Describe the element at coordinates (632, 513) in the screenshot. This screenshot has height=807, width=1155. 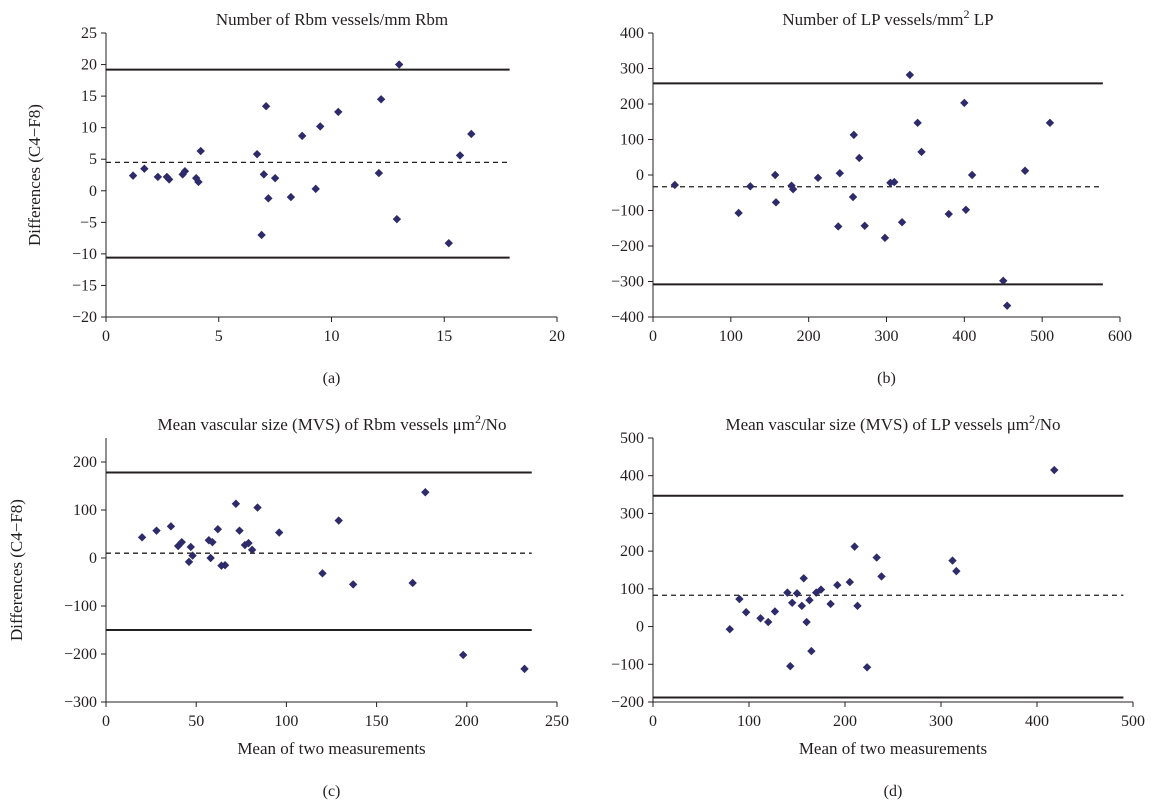
I see `y-tick-label: 300` at that location.